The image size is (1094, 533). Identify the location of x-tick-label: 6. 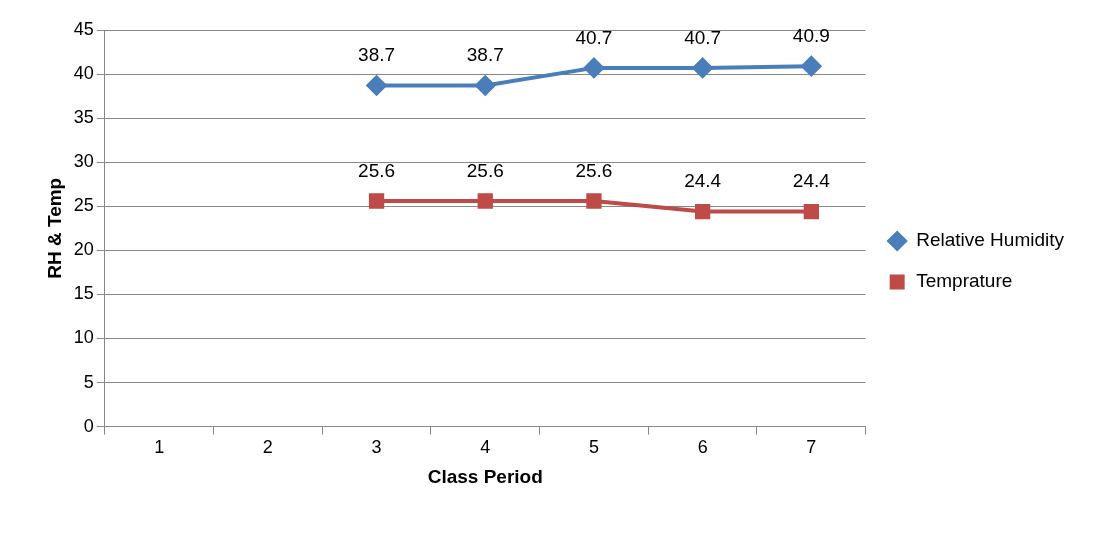
(702, 447).